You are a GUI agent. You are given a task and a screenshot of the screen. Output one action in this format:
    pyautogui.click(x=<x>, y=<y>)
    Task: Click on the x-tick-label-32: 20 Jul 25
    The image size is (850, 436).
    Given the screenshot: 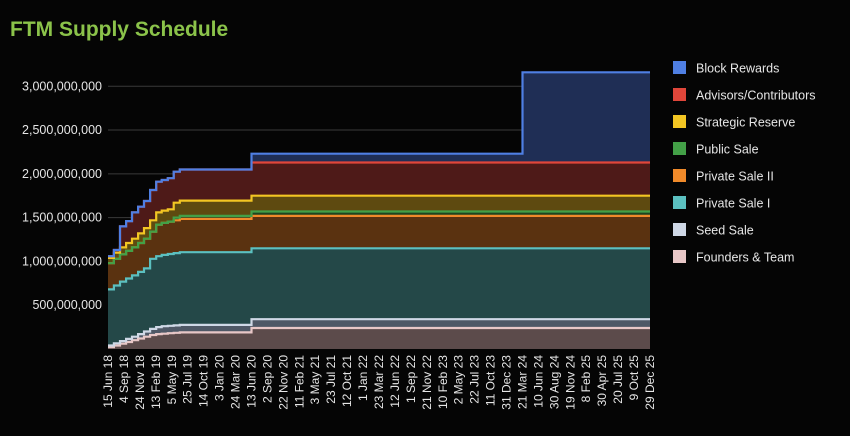 What is the action you would take?
    pyautogui.click(x=618, y=379)
    